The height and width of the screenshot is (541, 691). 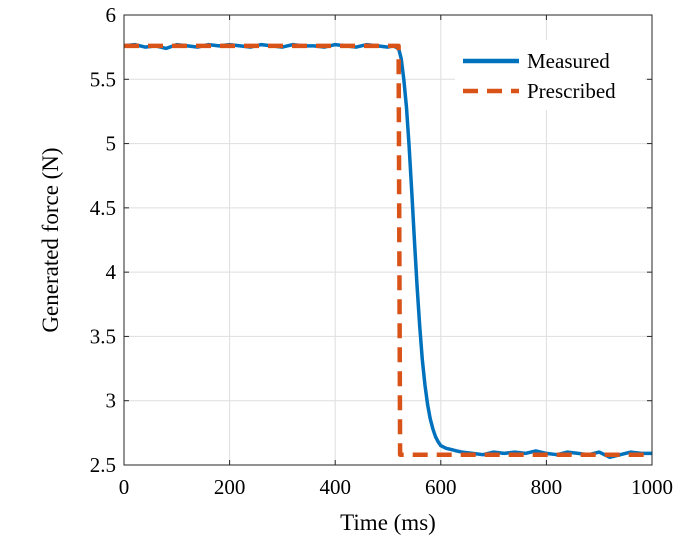 What do you see at coordinates (568, 61) in the screenshot?
I see `legend-label-measured: Measured` at bounding box center [568, 61].